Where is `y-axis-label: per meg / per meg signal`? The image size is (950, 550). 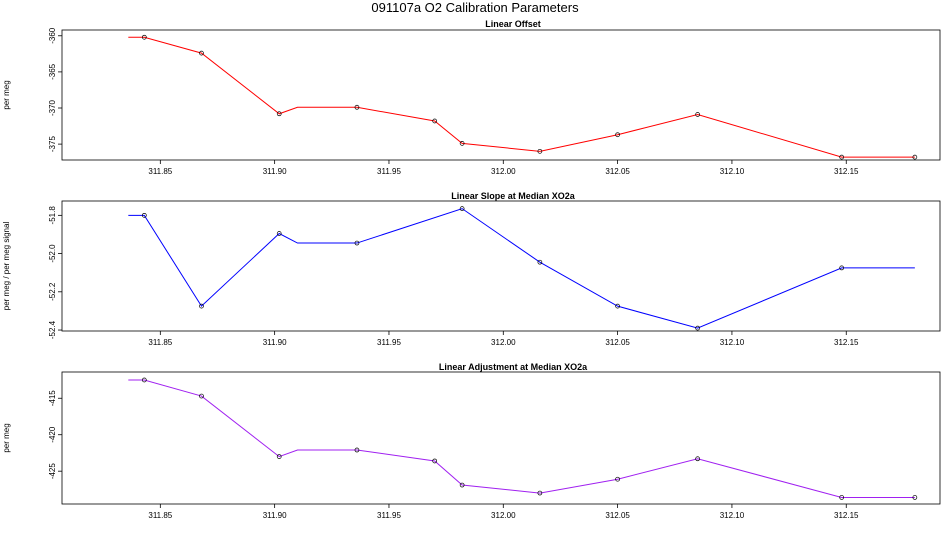 y-axis-label: per meg / per meg signal is located at coordinates (6, 266).